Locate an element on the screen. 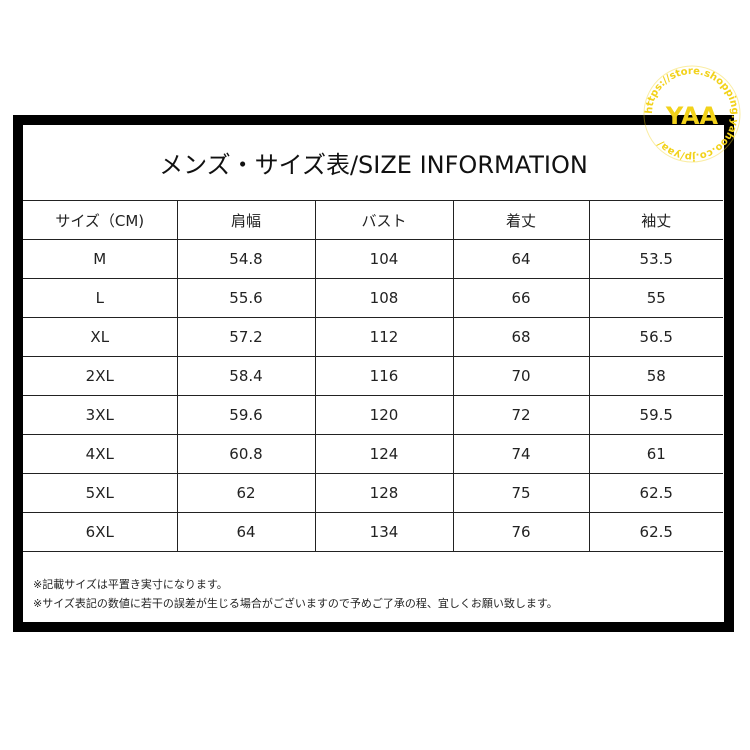 This screenshot has width=750, height=750. header-cell: バスト is located at coordinates (384, 220).